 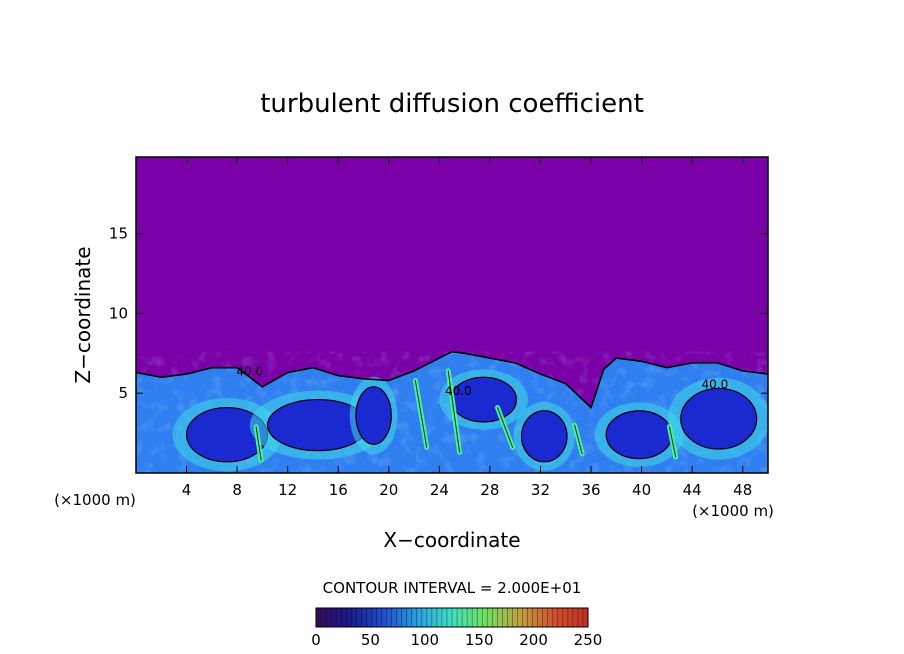 I want to click on x-tick-label: 40, so click(x=641, y=490).